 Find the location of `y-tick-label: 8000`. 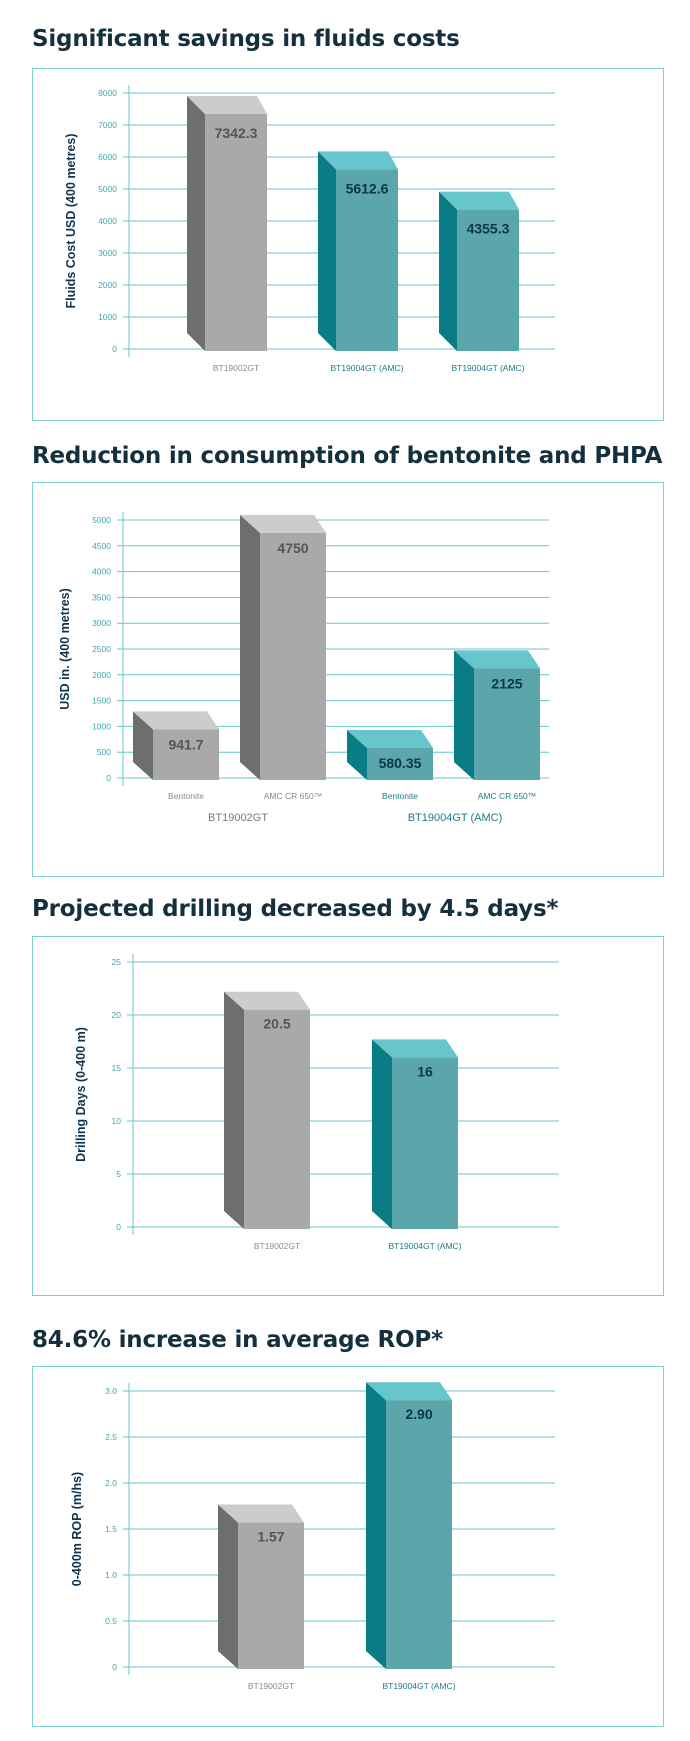

y-tick-label: 8000 is located at coordinates (107, 93).